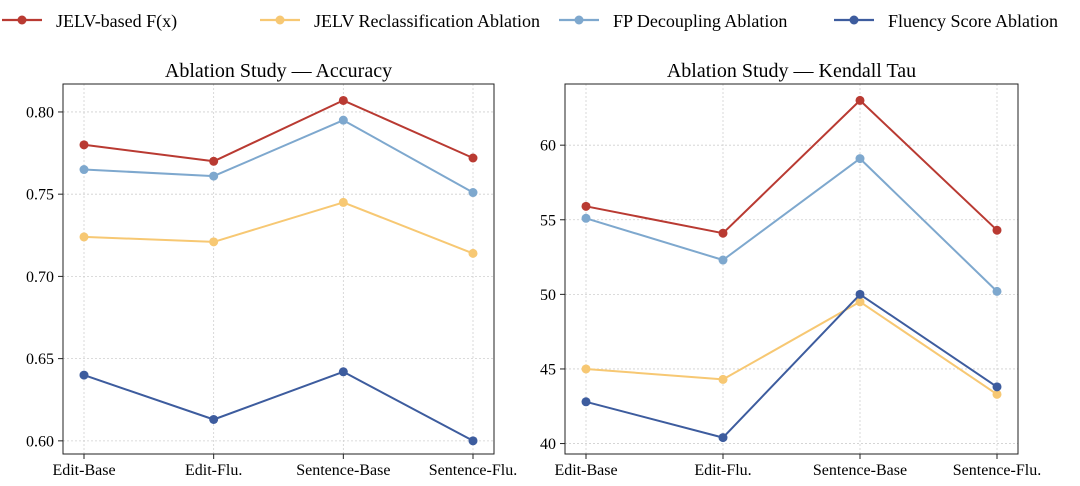 This screenshot has height=486, width=1080. What do you see at coordinates (973, 21) in the screenshot?
I see `legend-label: Fluency Score Ablation` at bounding box center [973, 21].